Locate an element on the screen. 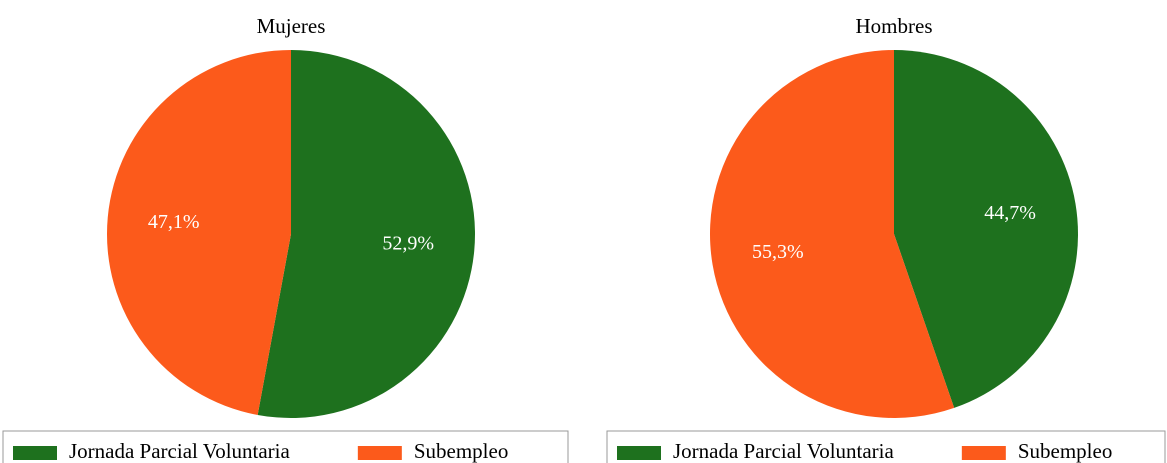 This screenshot has height=463, width=1167. chart-title: Mujeres is located at coordinates (291, 26).